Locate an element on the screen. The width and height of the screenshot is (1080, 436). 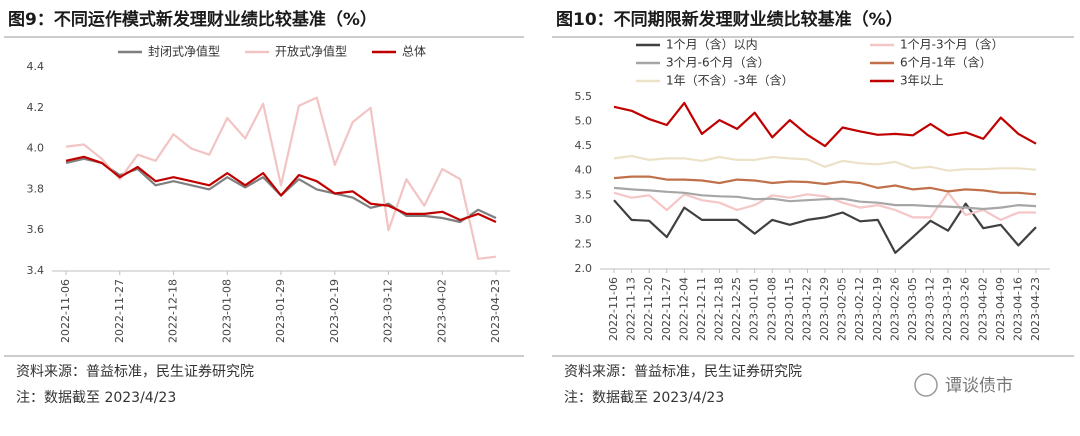
y-tick-label: 3.6 is located at coordinates (36, 229).